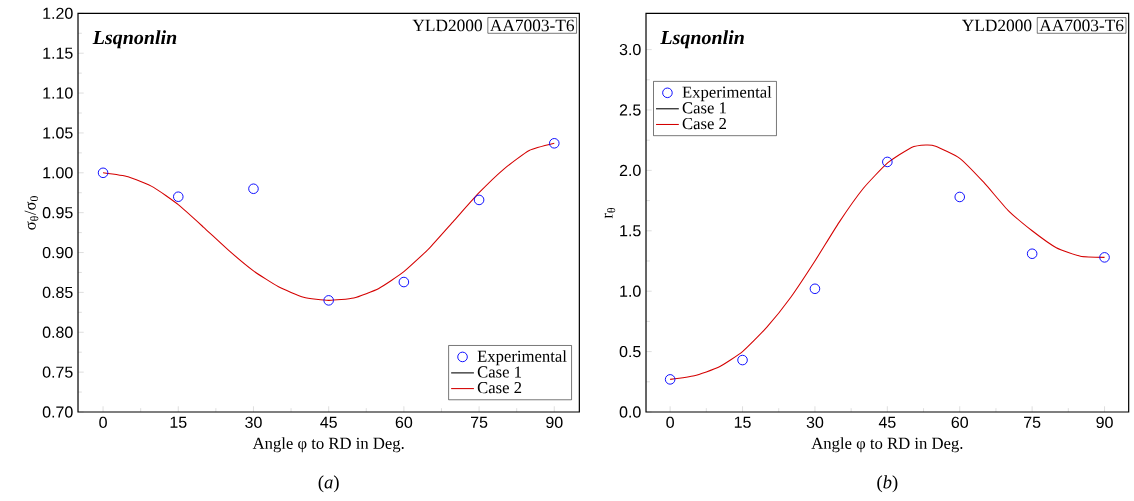  I want to click on y-tick-label: 0.75, so click(57, 372).